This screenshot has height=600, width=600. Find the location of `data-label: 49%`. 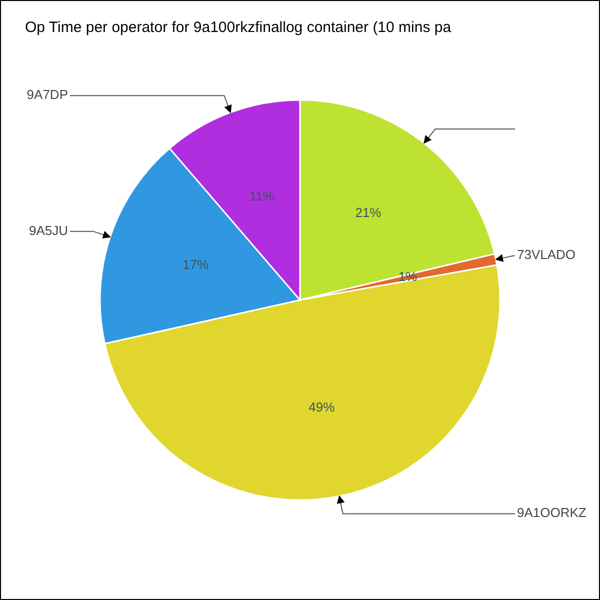

data-label: 49% is located at coordinates (322, 406).